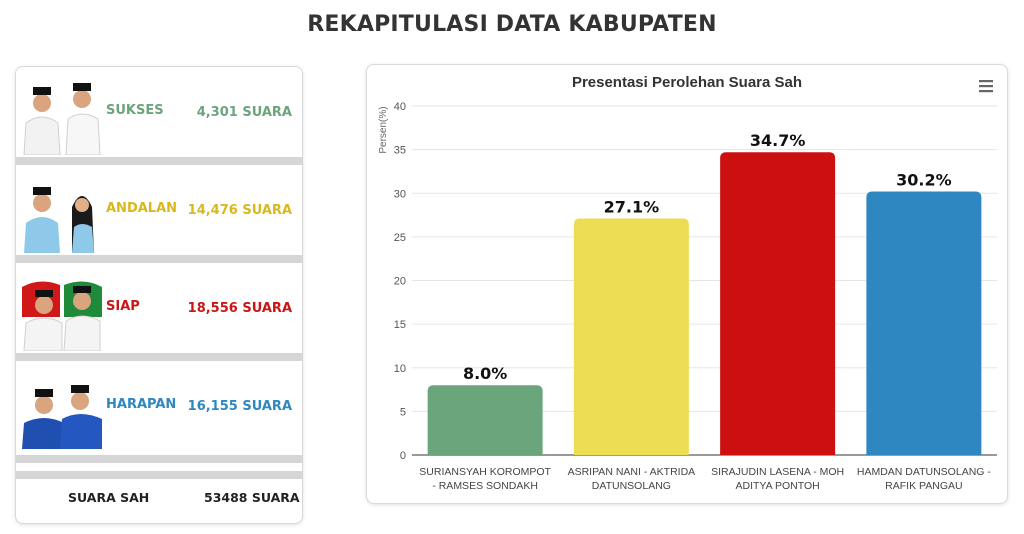  Describe the element at coordinates (159, 500) in the screenshot. I see `total-row: SUARA SAH 53488 SUARA` at that location.